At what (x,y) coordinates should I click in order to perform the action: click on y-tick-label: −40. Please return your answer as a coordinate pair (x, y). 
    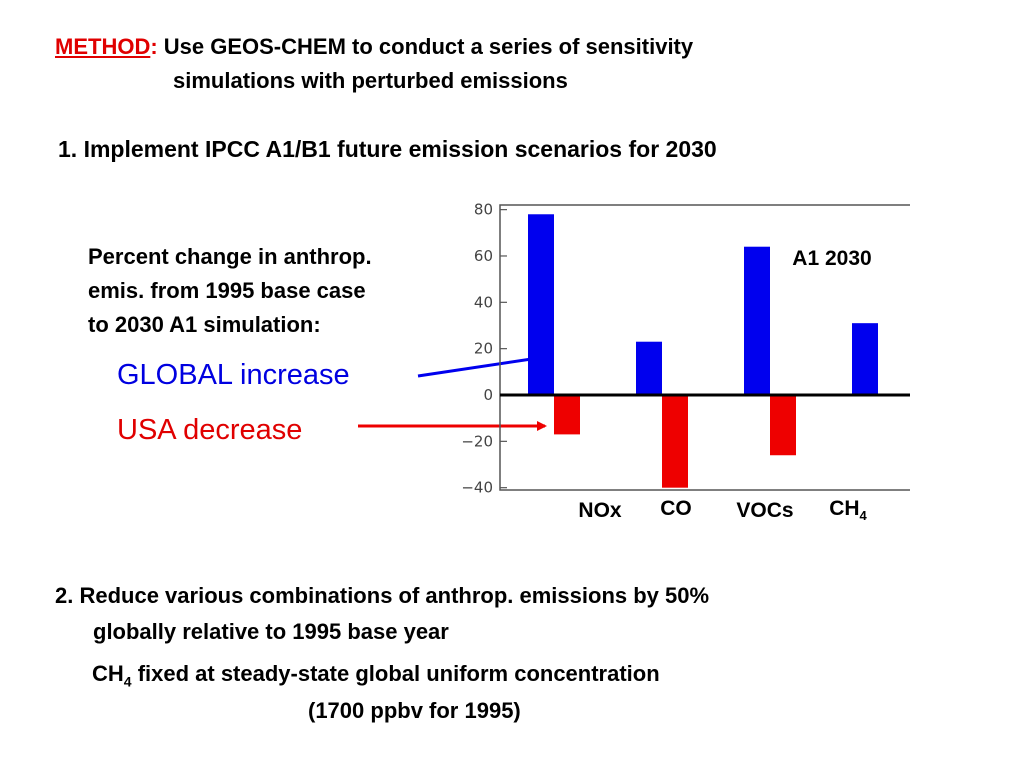
    Looking at the image, I should click on (477, 488).